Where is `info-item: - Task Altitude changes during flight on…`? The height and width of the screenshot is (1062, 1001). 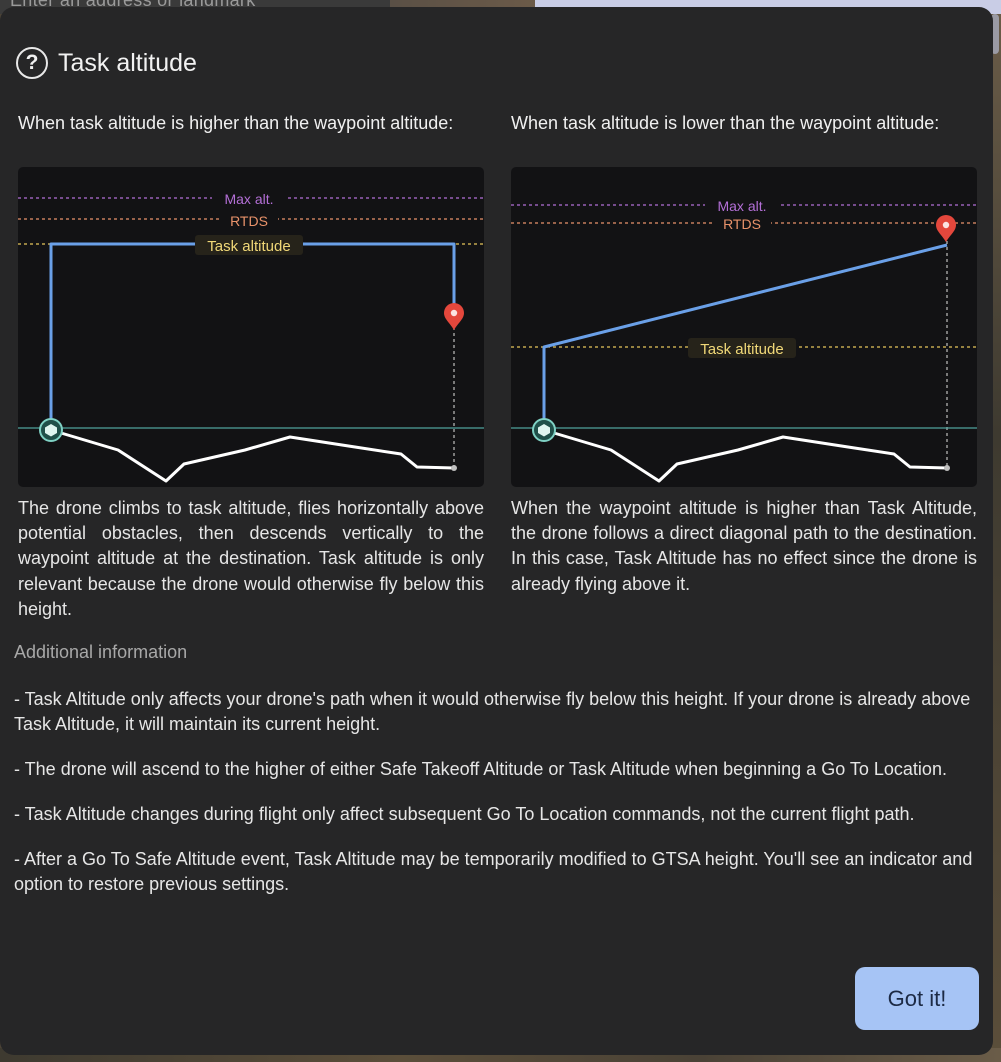
info-item: - Task Altitude changes during flight on… is located at coordinates (464, 814).